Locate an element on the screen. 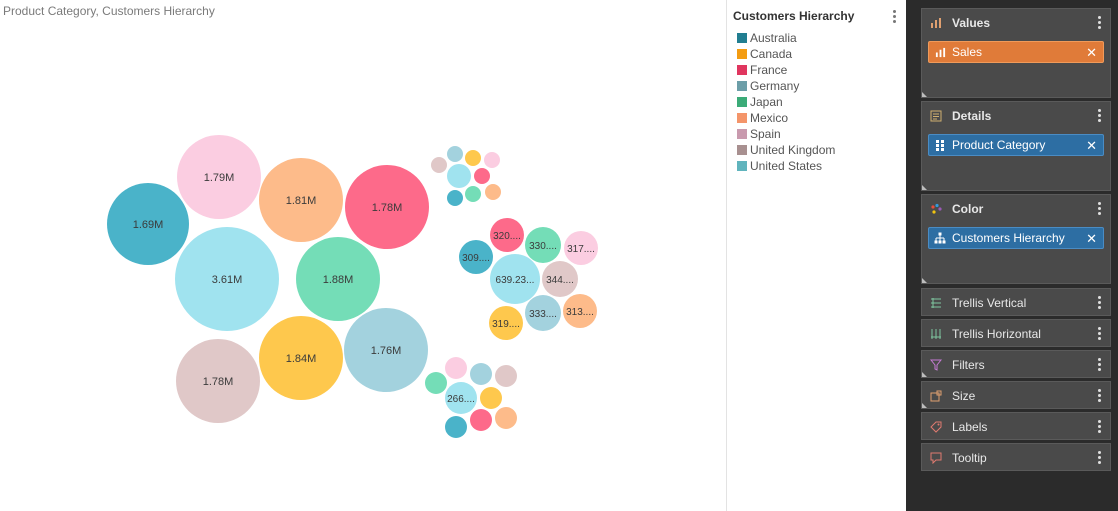 The width and height of the screenshot is (1118, 511). legend-label: Canada is located at coordinates (771, 54).